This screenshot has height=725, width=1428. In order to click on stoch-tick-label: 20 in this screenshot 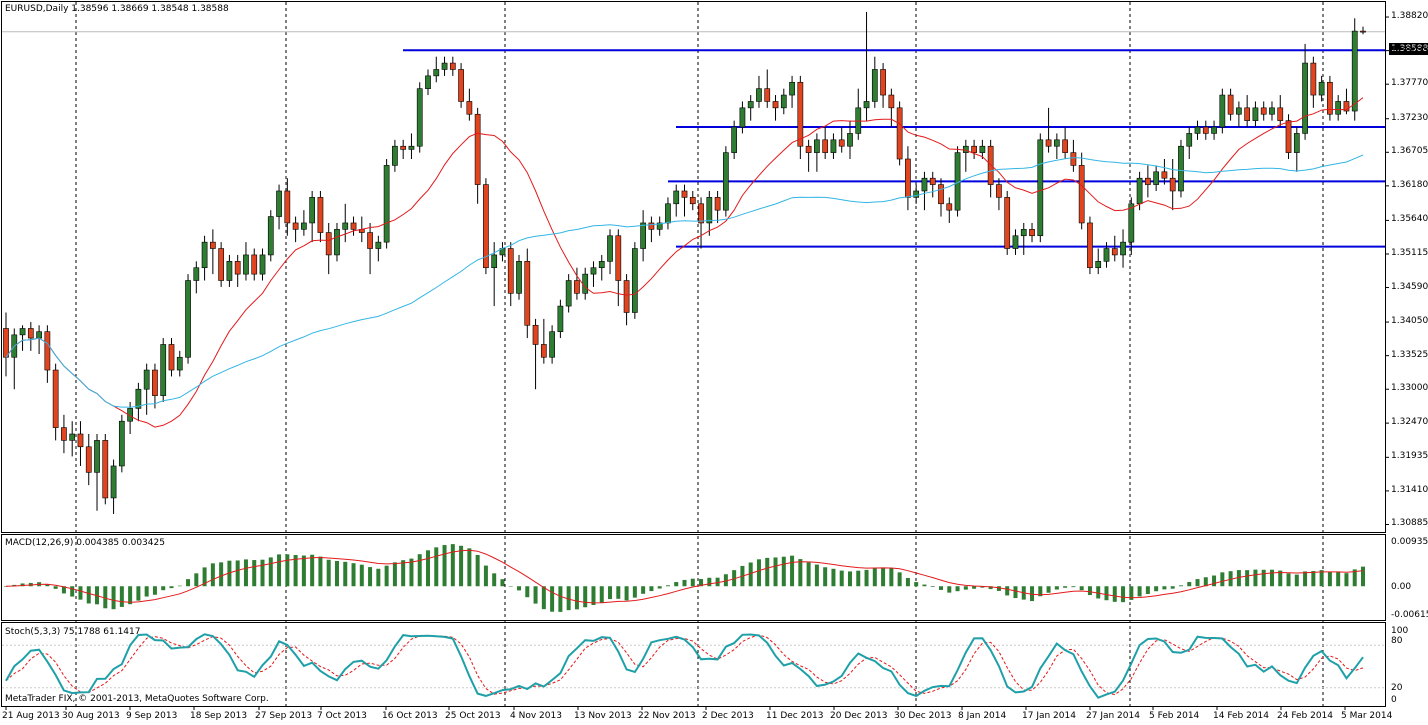, I will do `click(1397, 688)`.